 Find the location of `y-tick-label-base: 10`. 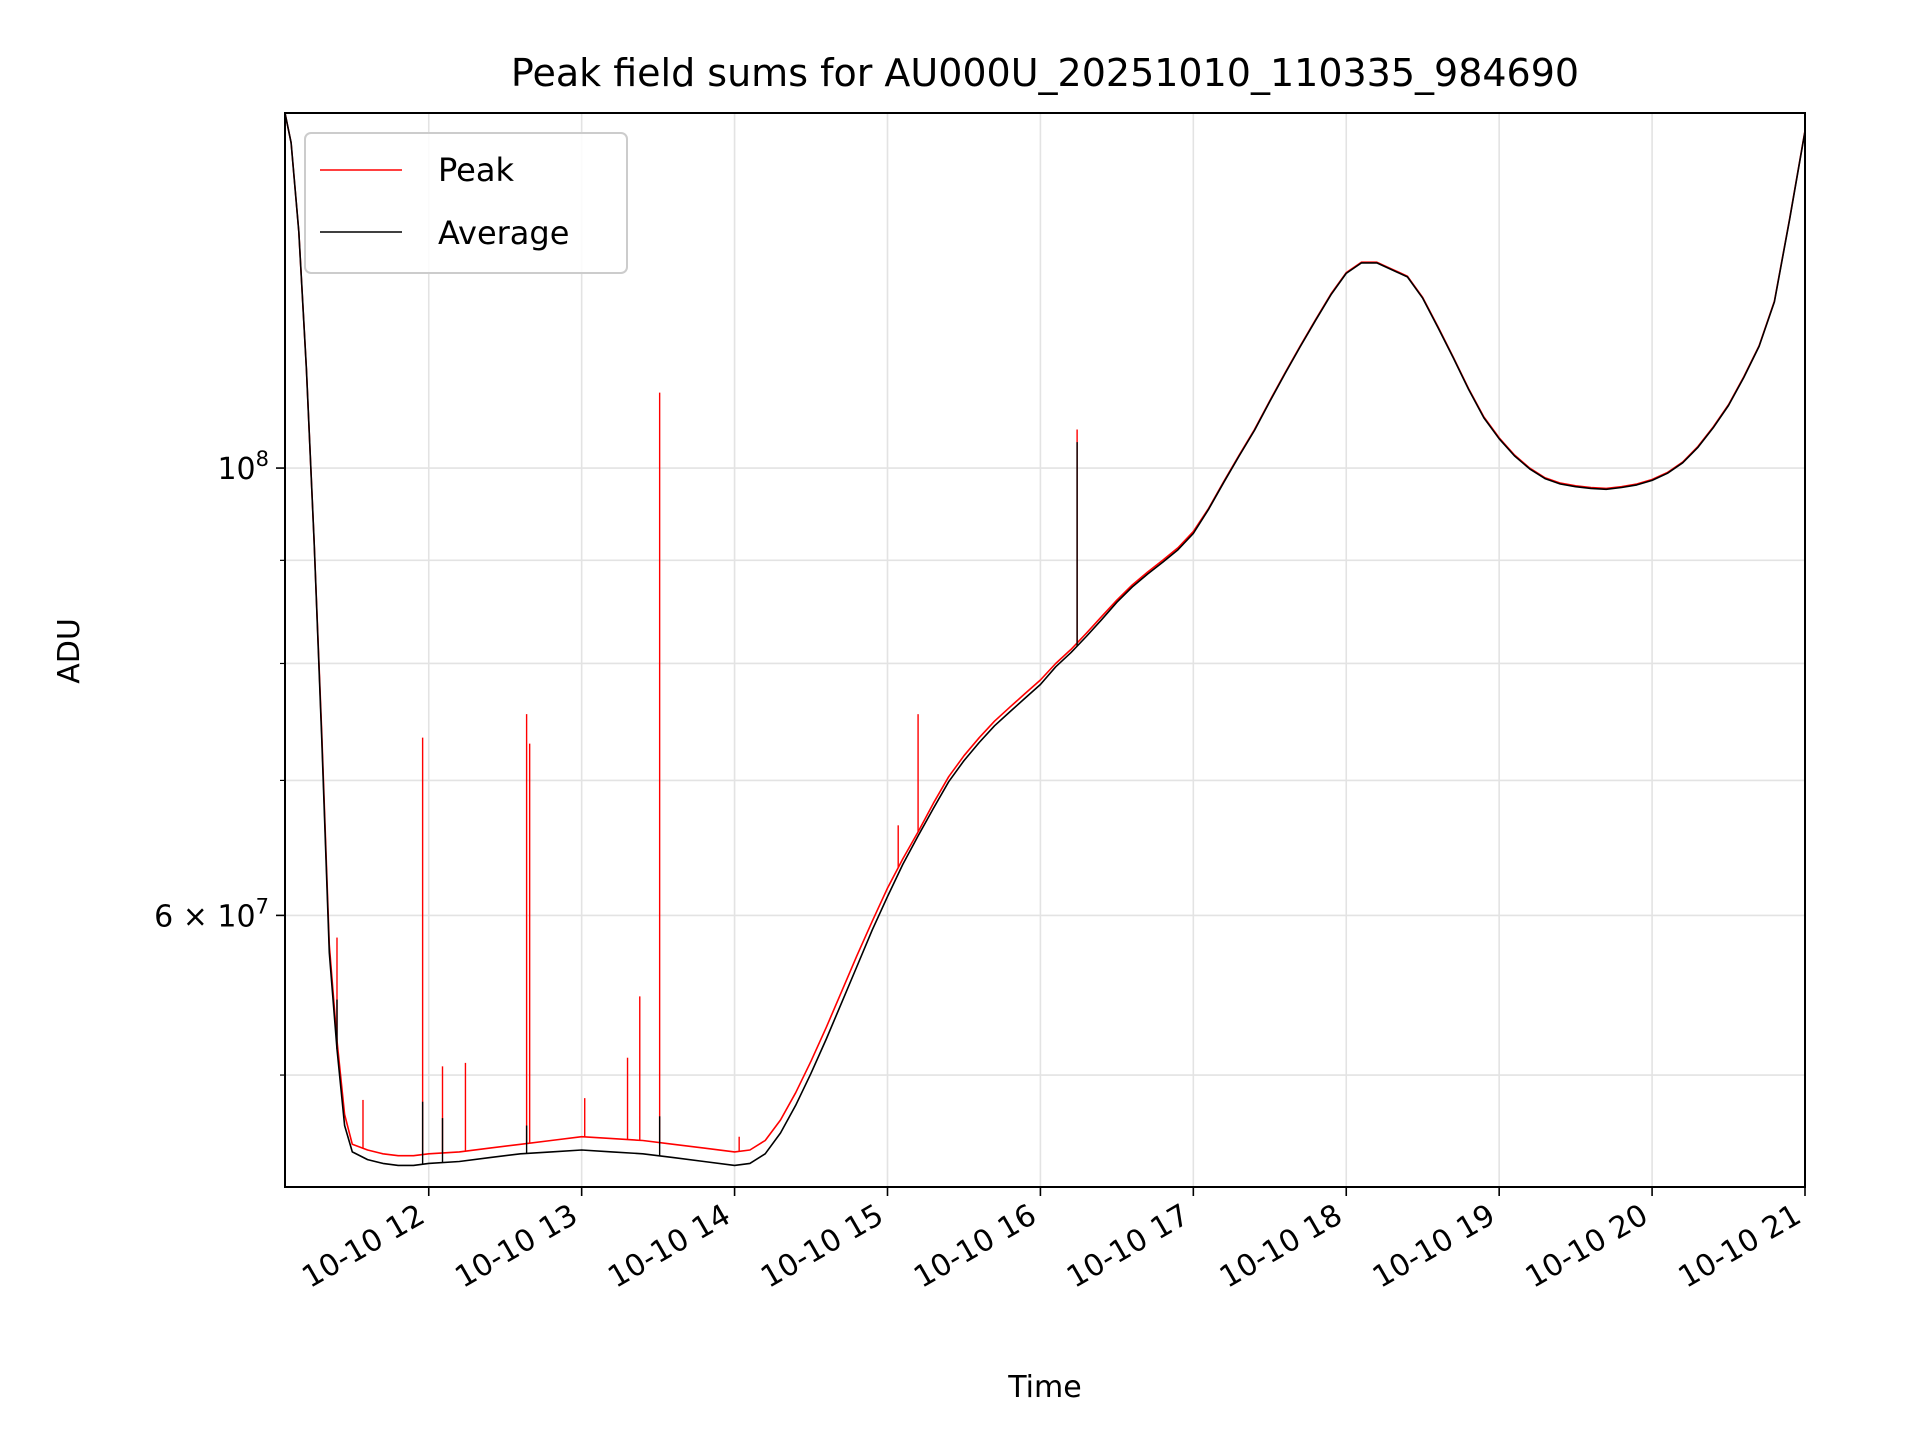

y-tick-label-base: 10 is located at coordinates (236, 469).